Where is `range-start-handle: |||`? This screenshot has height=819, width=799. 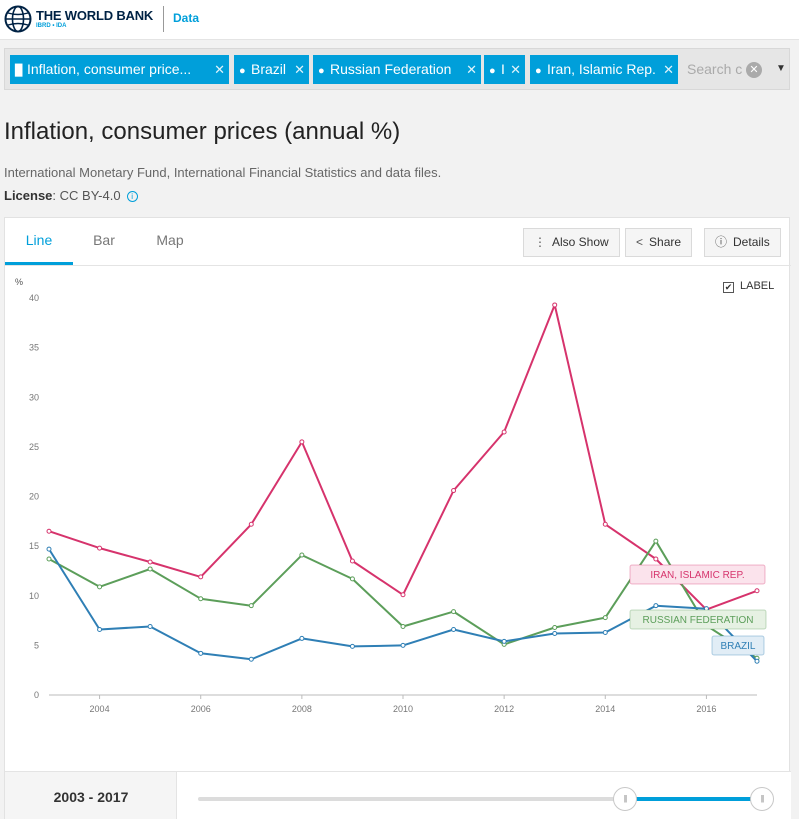
range-start-handle: ||| is located at coordinates (625, 799).